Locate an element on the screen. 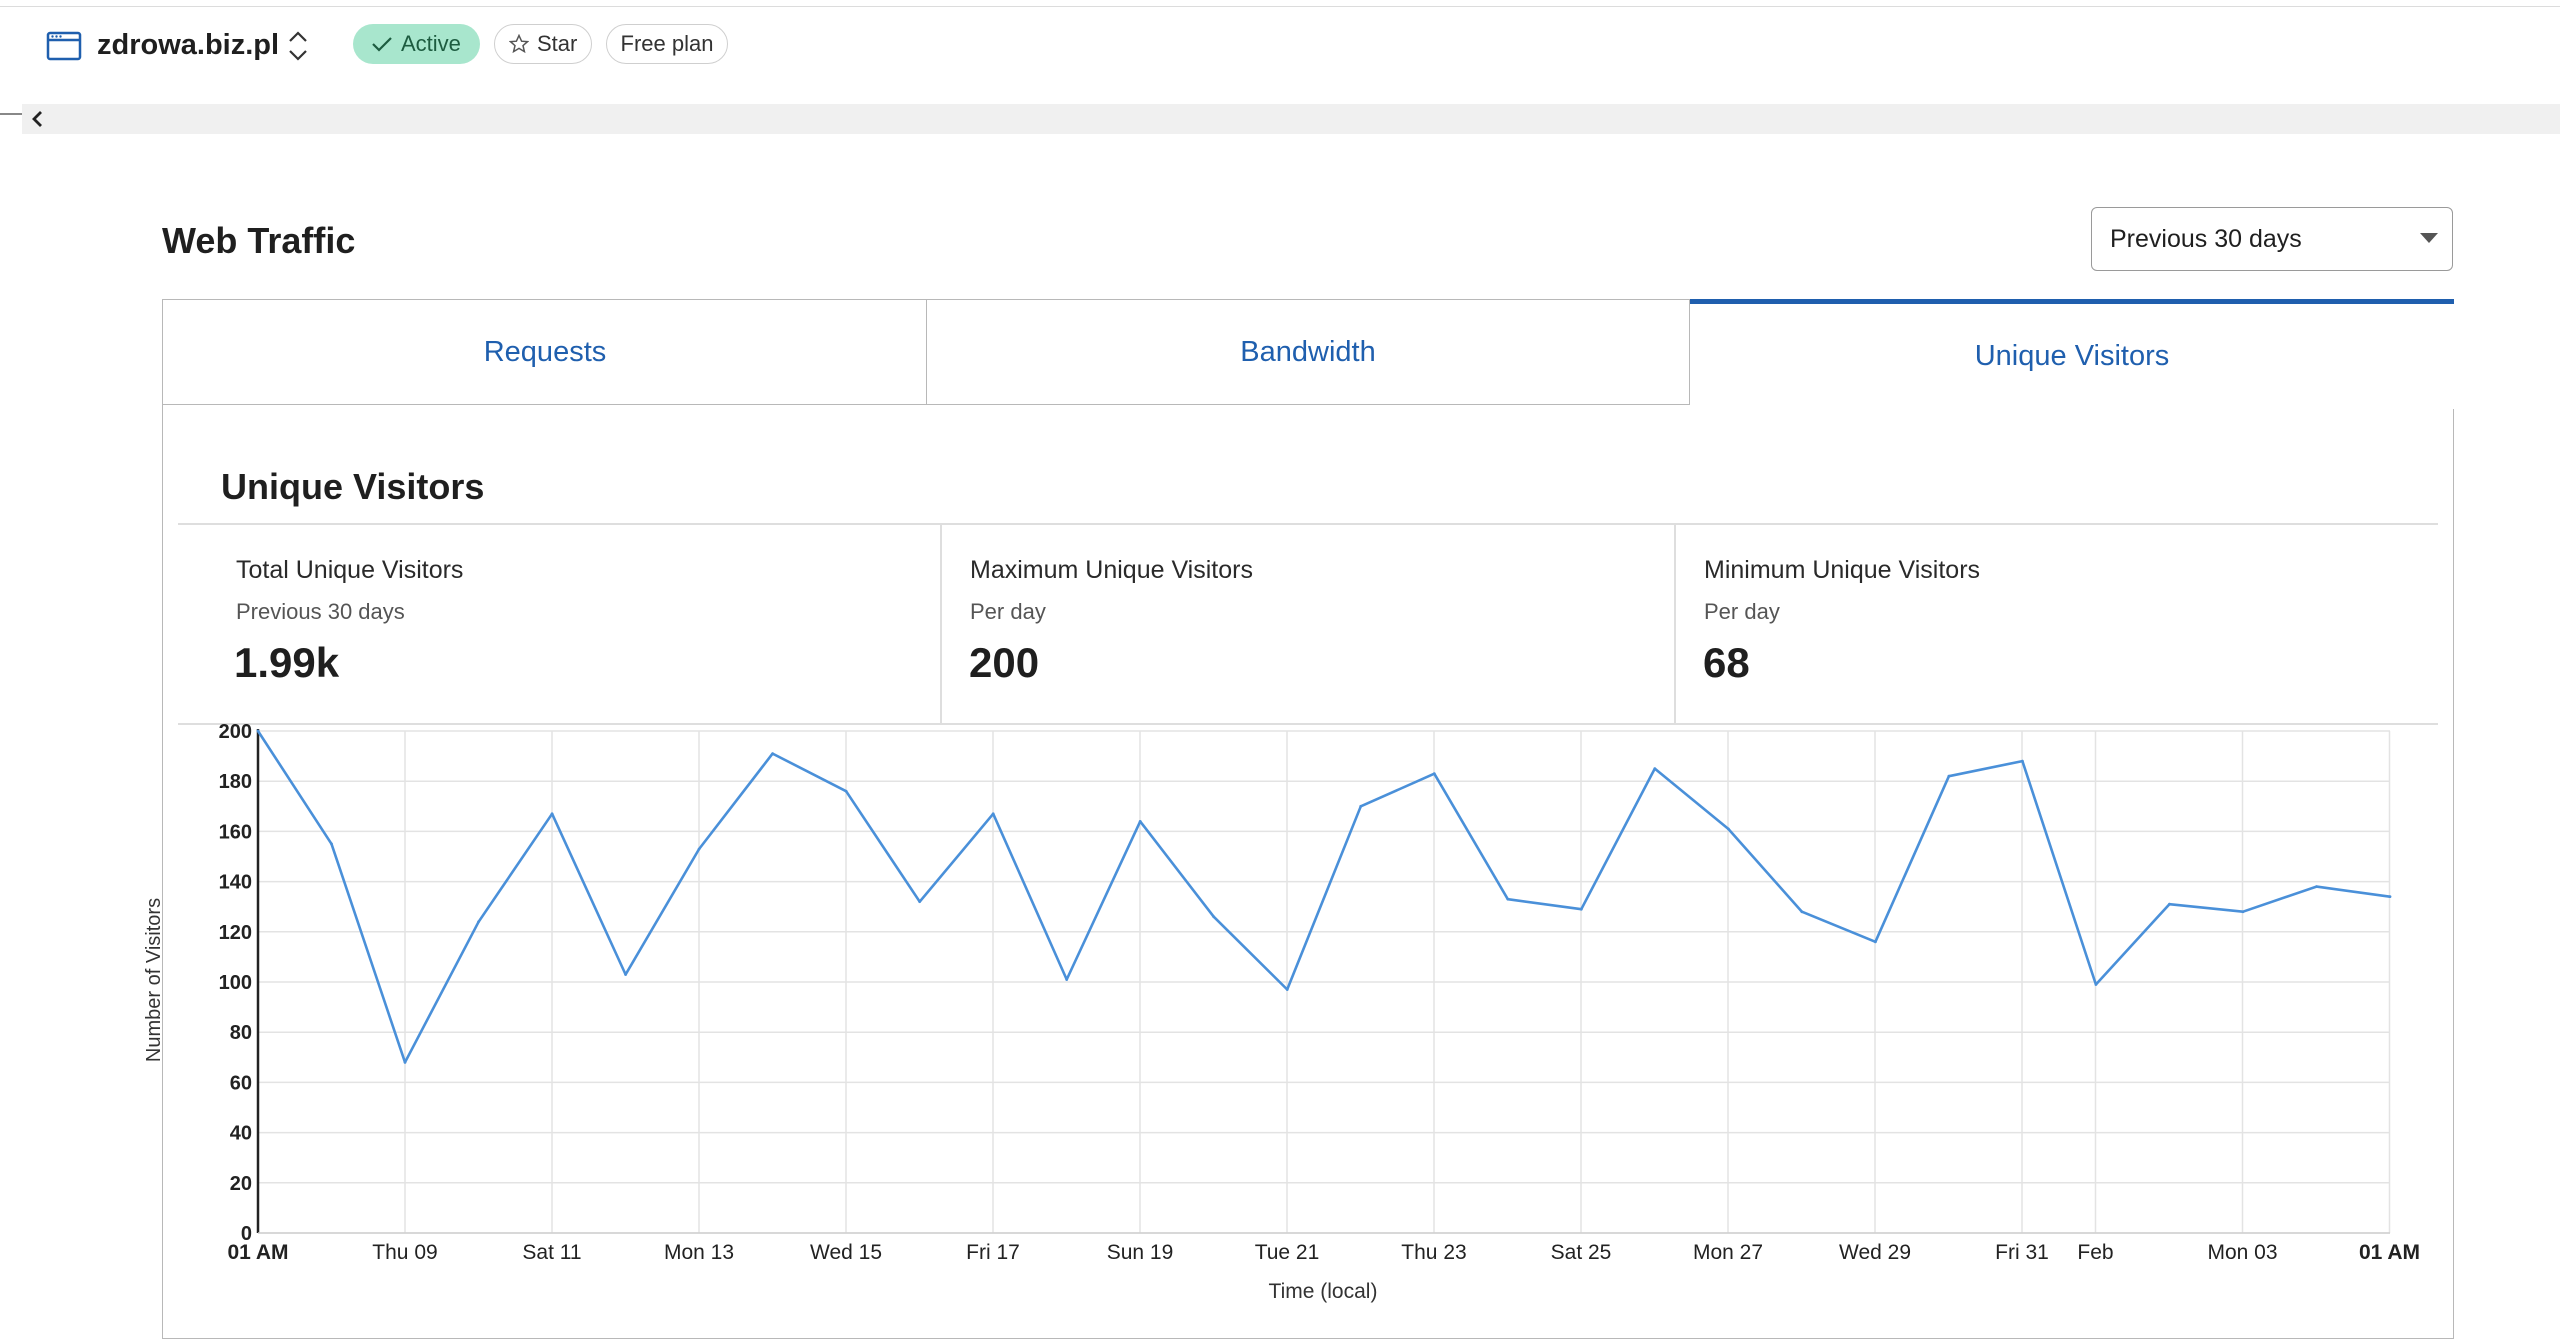  y-axis-label: Number of Visitors is located at coordinates (154, 980).